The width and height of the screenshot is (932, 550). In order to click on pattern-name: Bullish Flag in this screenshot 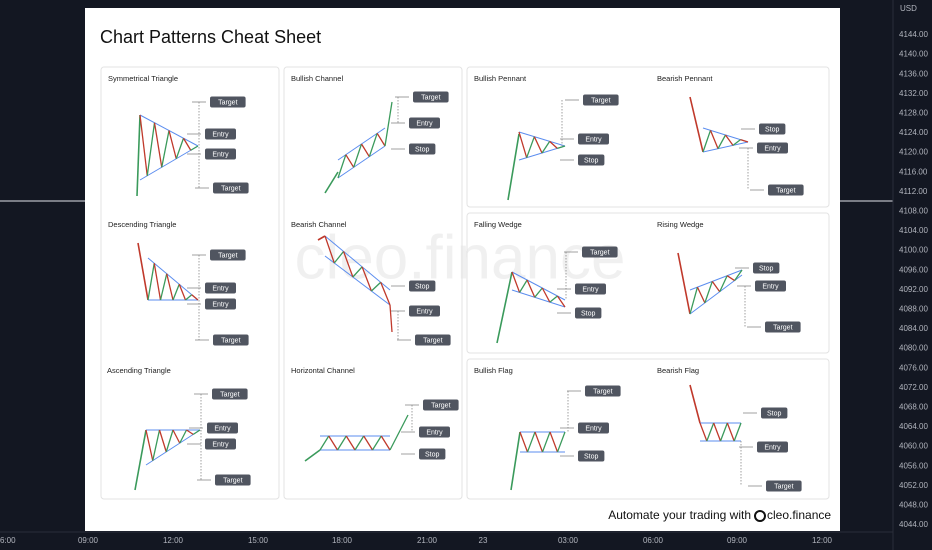, I will do `click(493, 370)`.